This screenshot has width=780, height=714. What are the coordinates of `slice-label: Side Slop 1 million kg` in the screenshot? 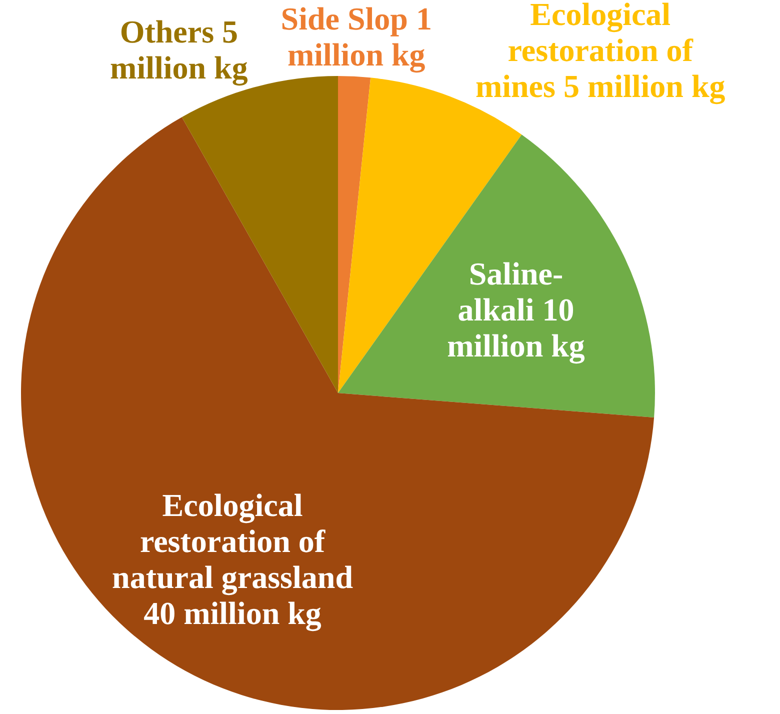 It's located at (356, 37).